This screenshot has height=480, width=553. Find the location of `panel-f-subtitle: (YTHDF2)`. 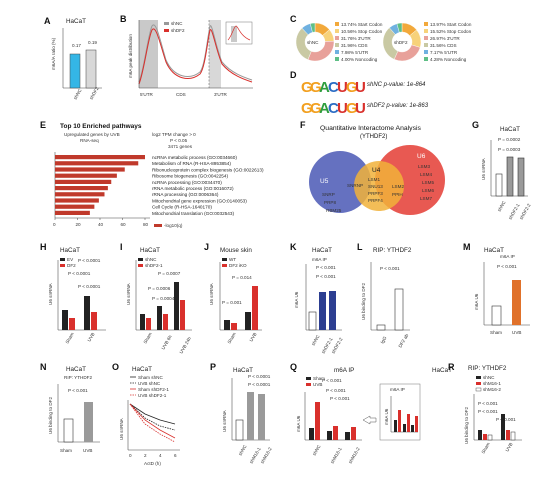

panel-f-subtitle: (YTHDF2) is located at coordinates (373, 137).